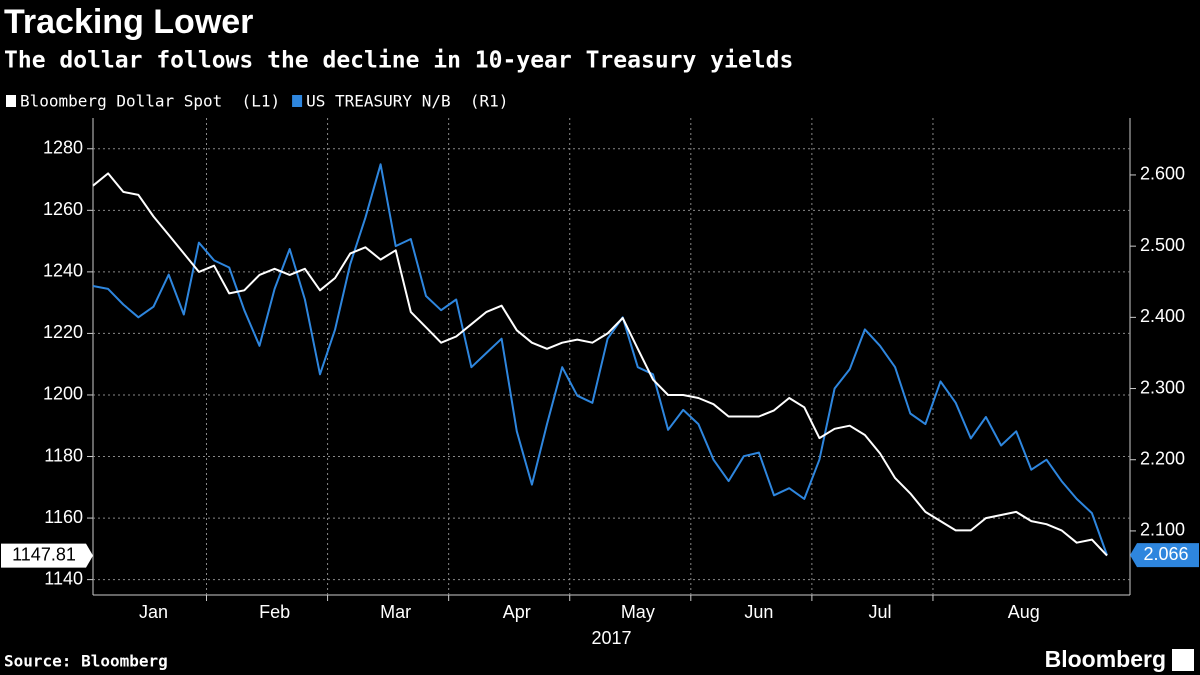 This screenshot has height=675, width=1200. I want to click on logo: Bloomberg, so click(1105, 659).